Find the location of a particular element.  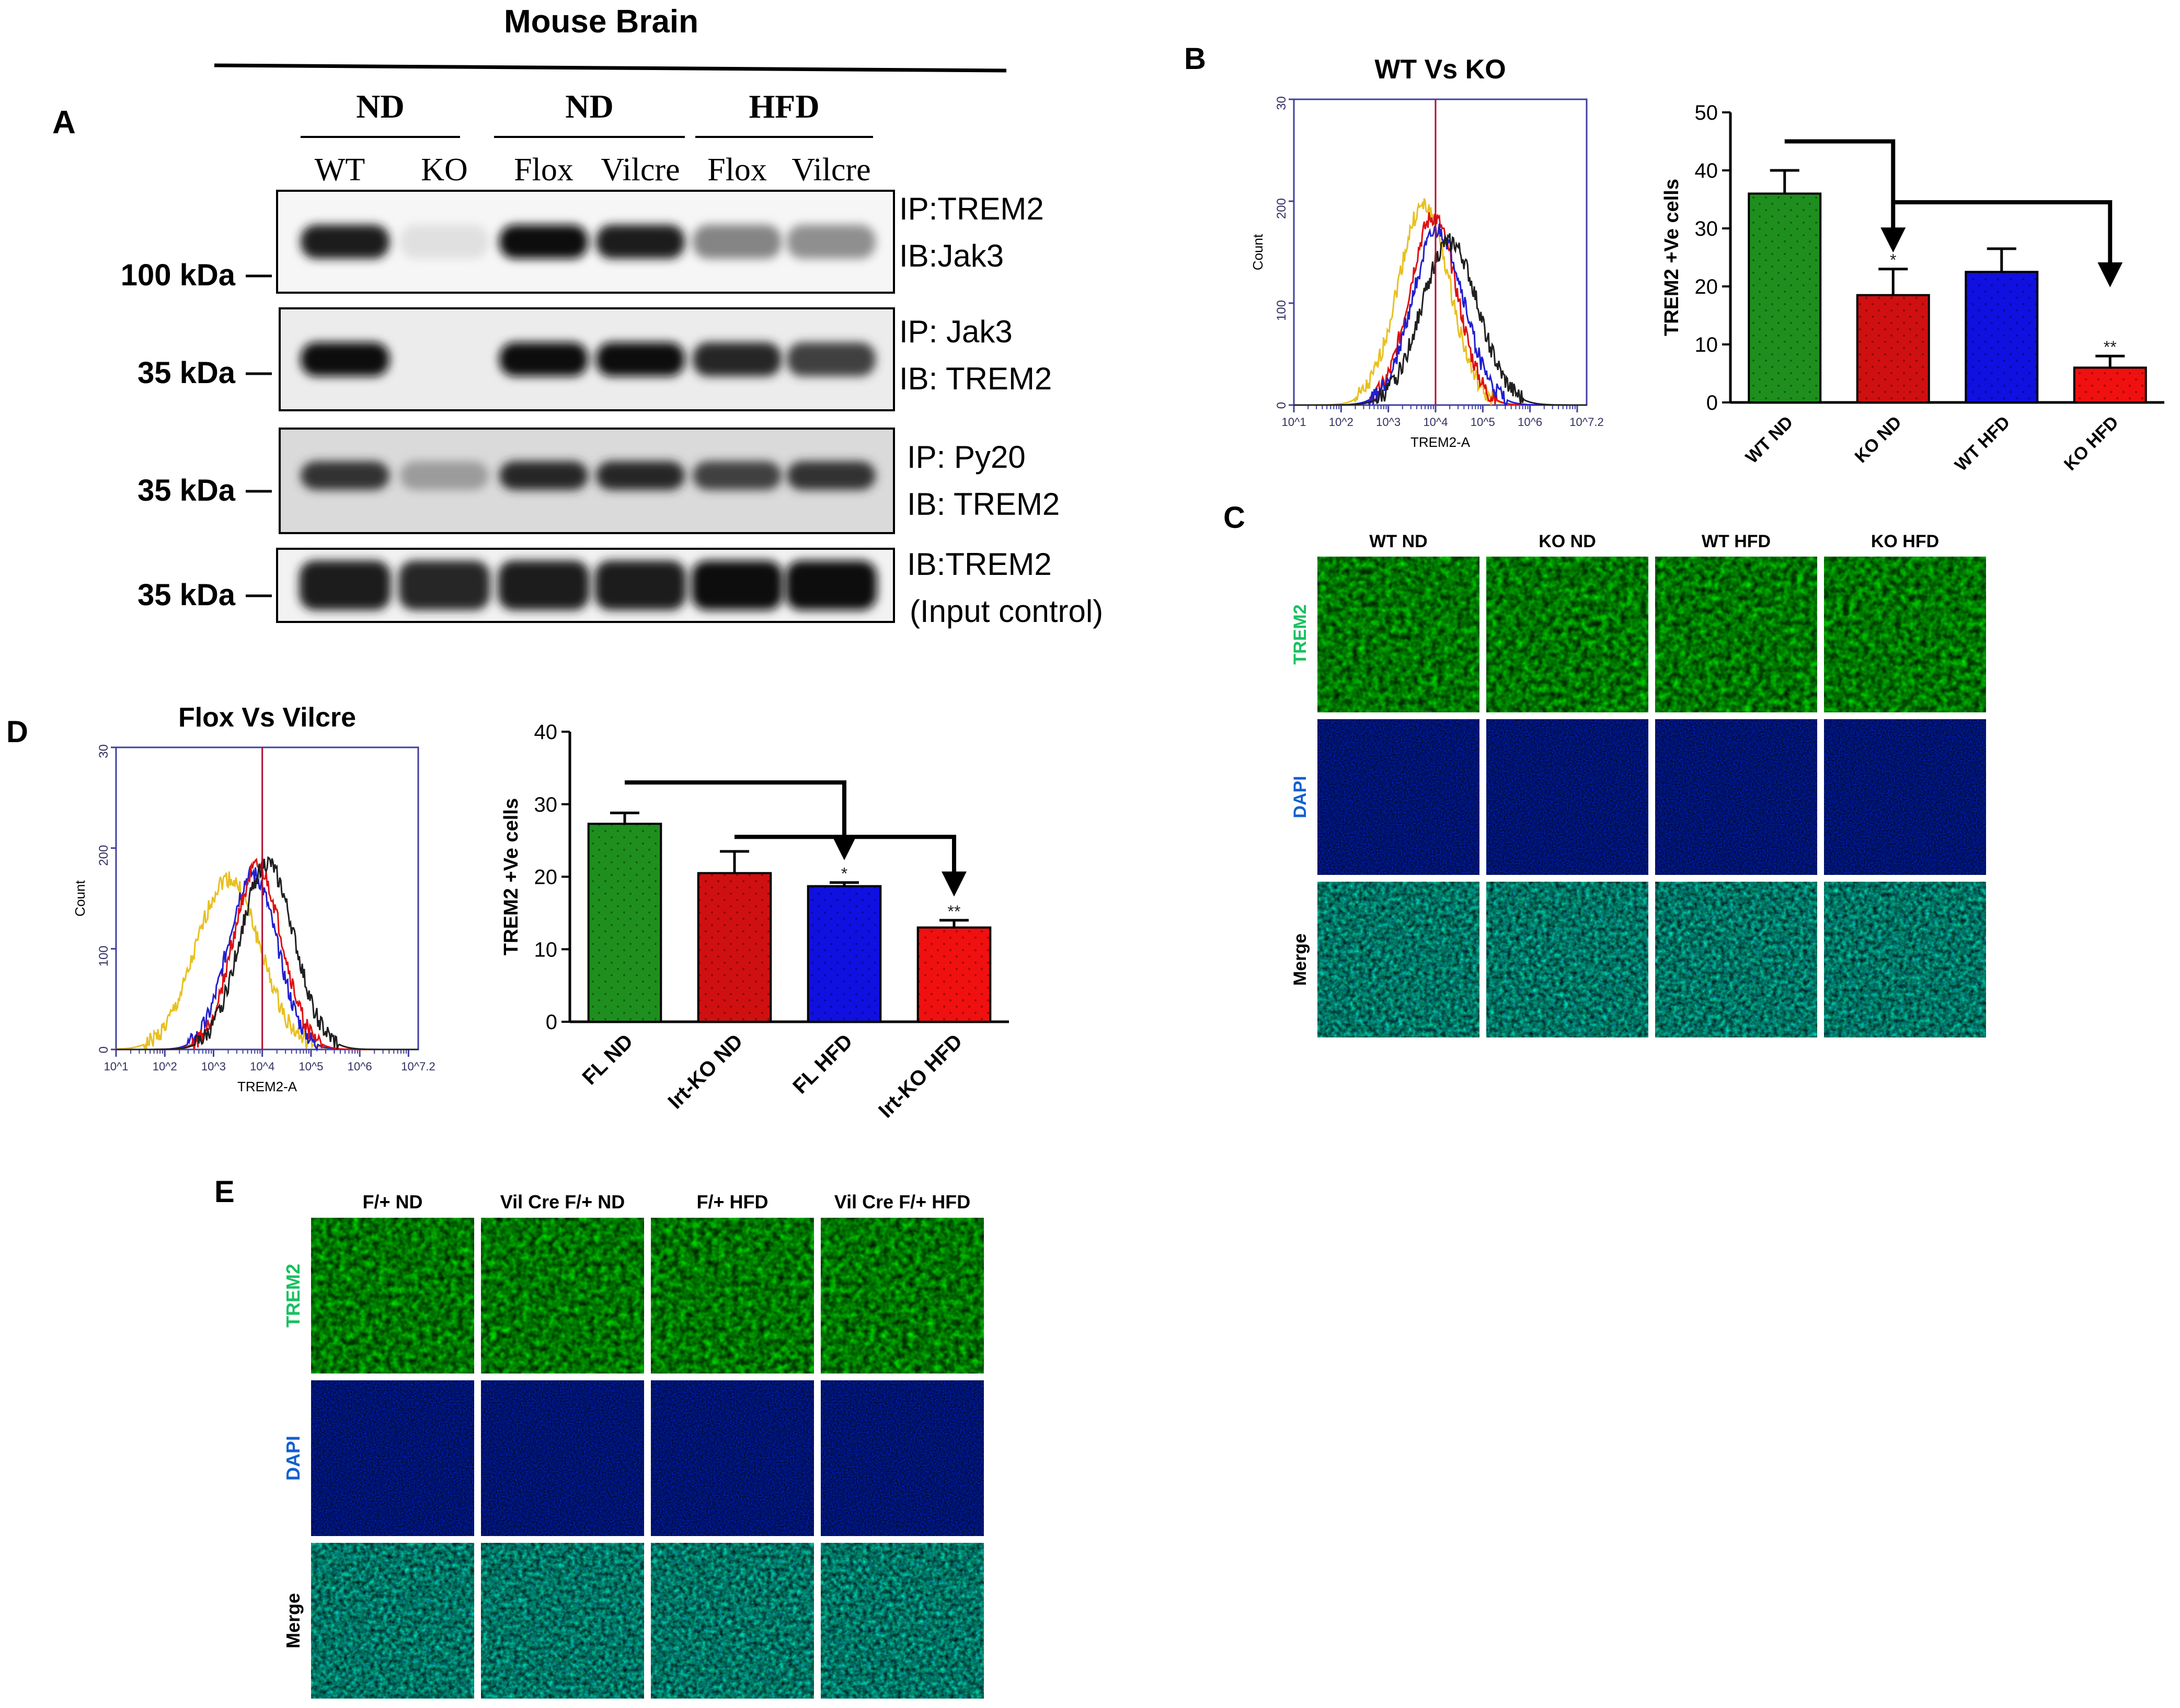

title-rule is located at coordinates (610, 68).